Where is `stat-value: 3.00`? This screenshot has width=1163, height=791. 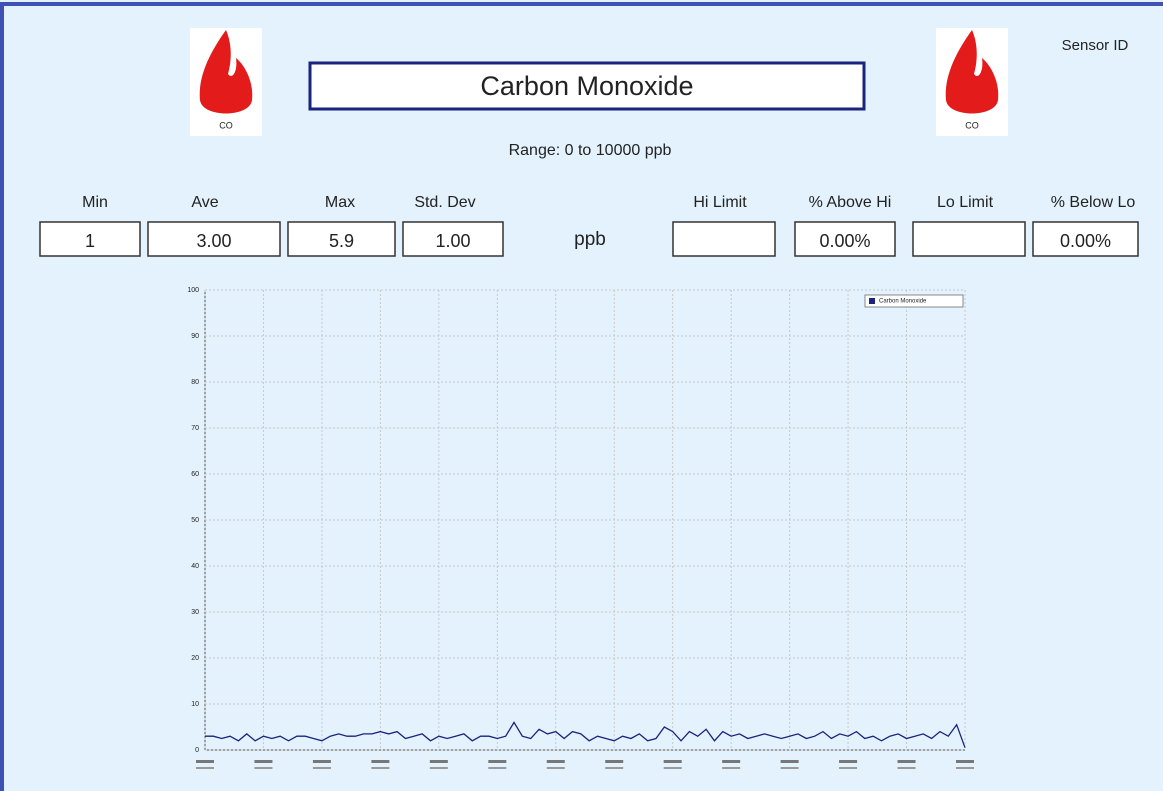 stat-value: 3.00 is located at coordinates (213, 241).